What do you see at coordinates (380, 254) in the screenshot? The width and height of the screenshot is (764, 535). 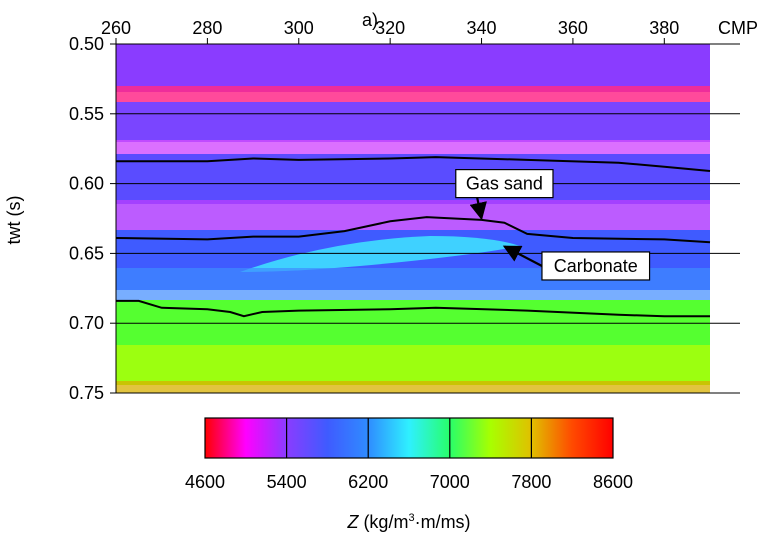 I see `carbonate-cyan-lens` at bounding box center [380, 254].